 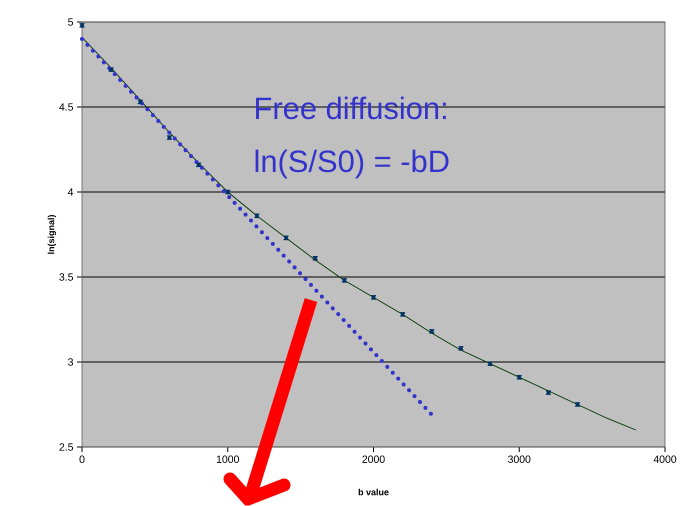 What do you see at coordinates (71, 192) in the screenshot?
I see `y-tick-label: 4` at bounding box center [71, 192].